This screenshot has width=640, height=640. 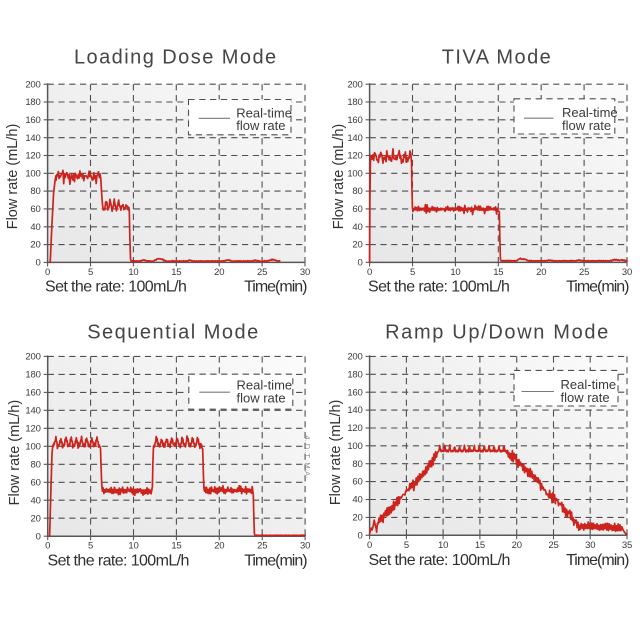 What do you see at coordinates (307, 455) in the screenshot?
I see `svg-text: 4..D..T ·M·A·` at bounding box center [307, 455].